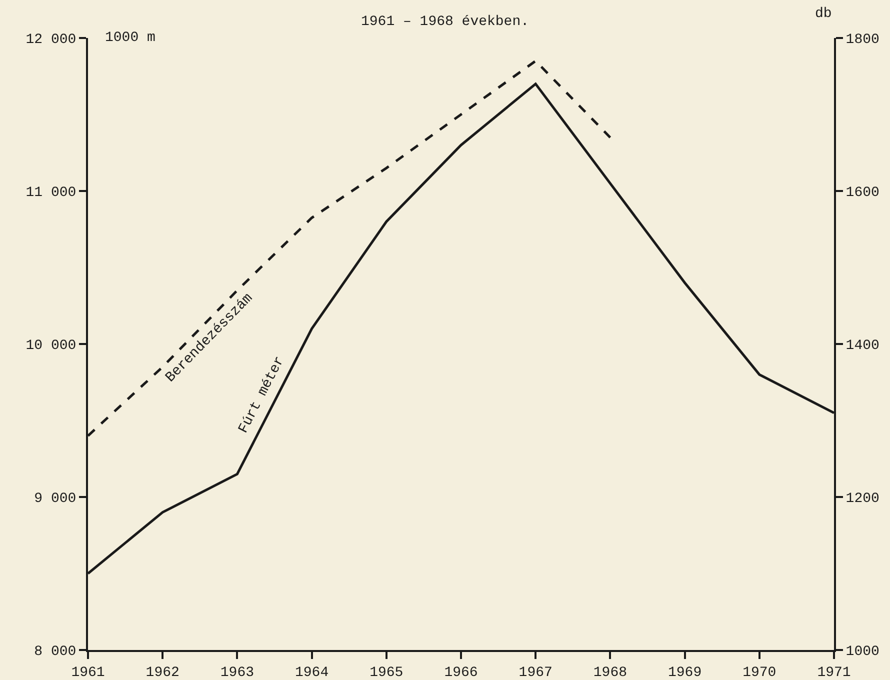 Image resolution: width=890 pixels, height=680 pixels. I want to click on y2-axis-title: db, so click(823, 14).